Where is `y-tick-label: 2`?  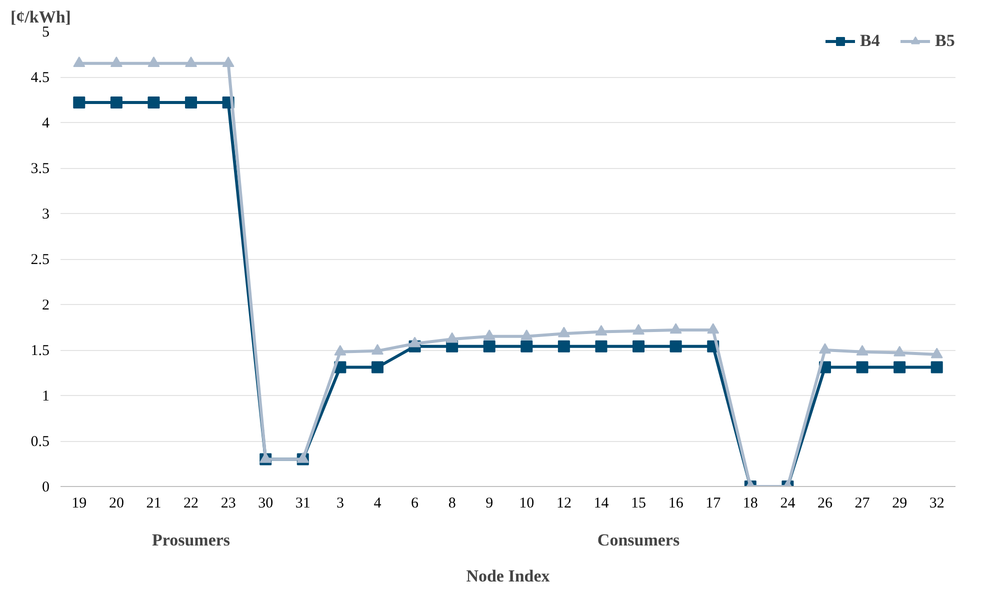
y-tick-label: 2 is located at coordinates (46, 306).